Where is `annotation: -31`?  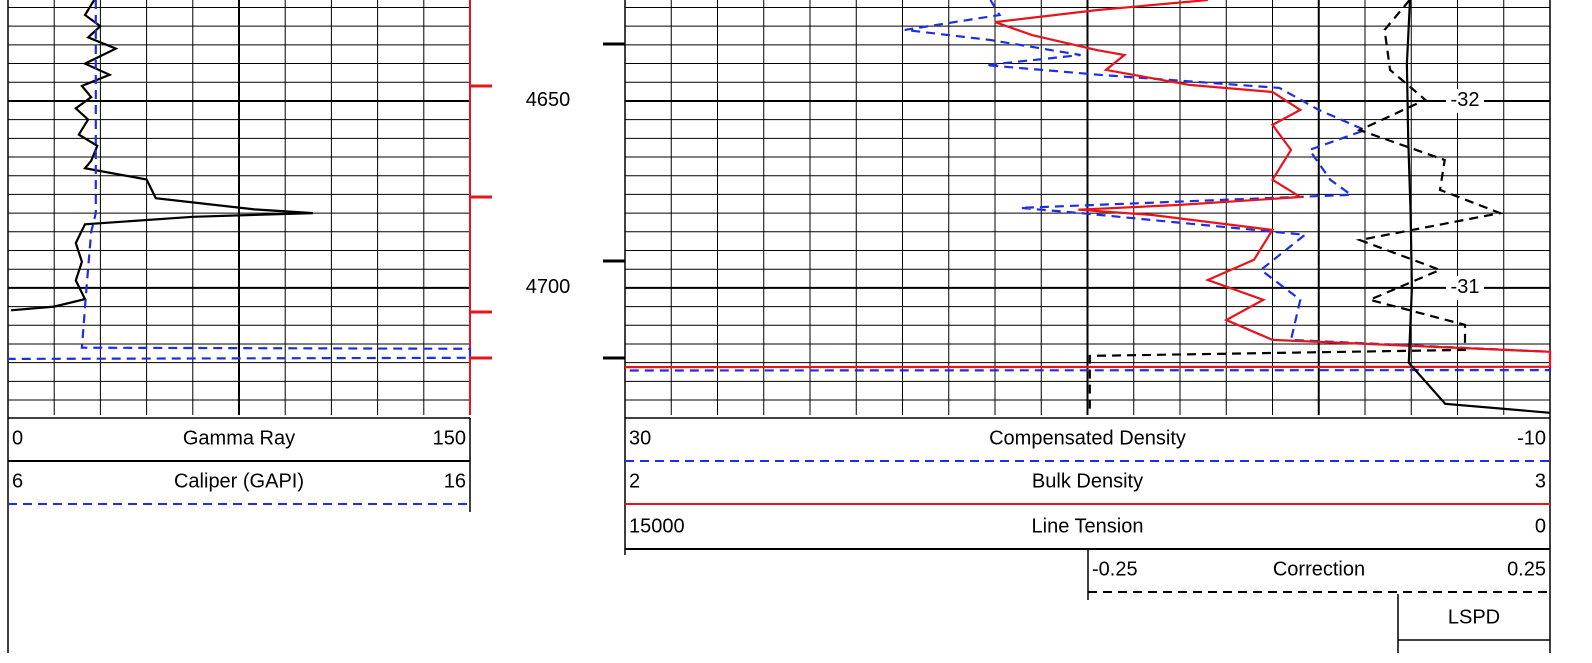
annotation: -31 is located at coordinates (1465, 287).